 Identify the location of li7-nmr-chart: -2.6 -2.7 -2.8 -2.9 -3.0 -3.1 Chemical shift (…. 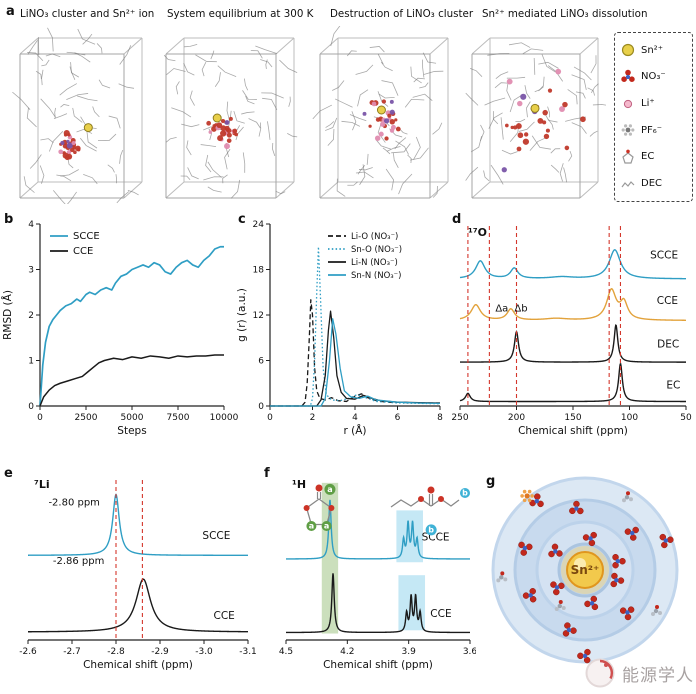
(138, 575).